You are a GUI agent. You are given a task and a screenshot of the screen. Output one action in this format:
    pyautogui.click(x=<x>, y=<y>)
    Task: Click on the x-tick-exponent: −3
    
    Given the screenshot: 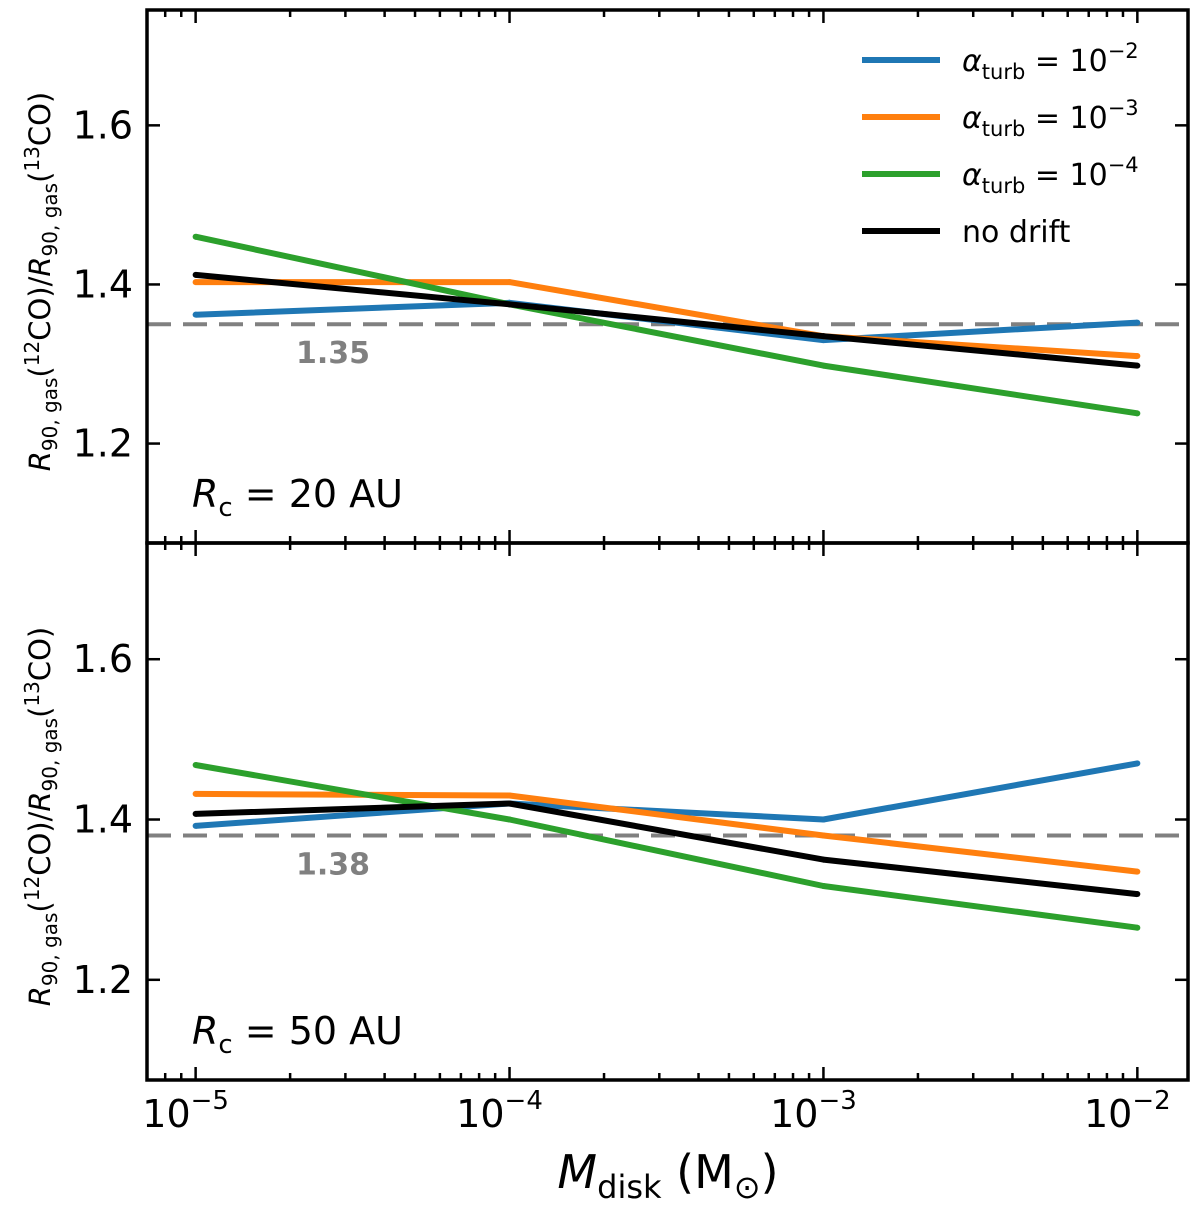 What is the action you would take?
    pyautogui.click(x=837, y=1101)
    